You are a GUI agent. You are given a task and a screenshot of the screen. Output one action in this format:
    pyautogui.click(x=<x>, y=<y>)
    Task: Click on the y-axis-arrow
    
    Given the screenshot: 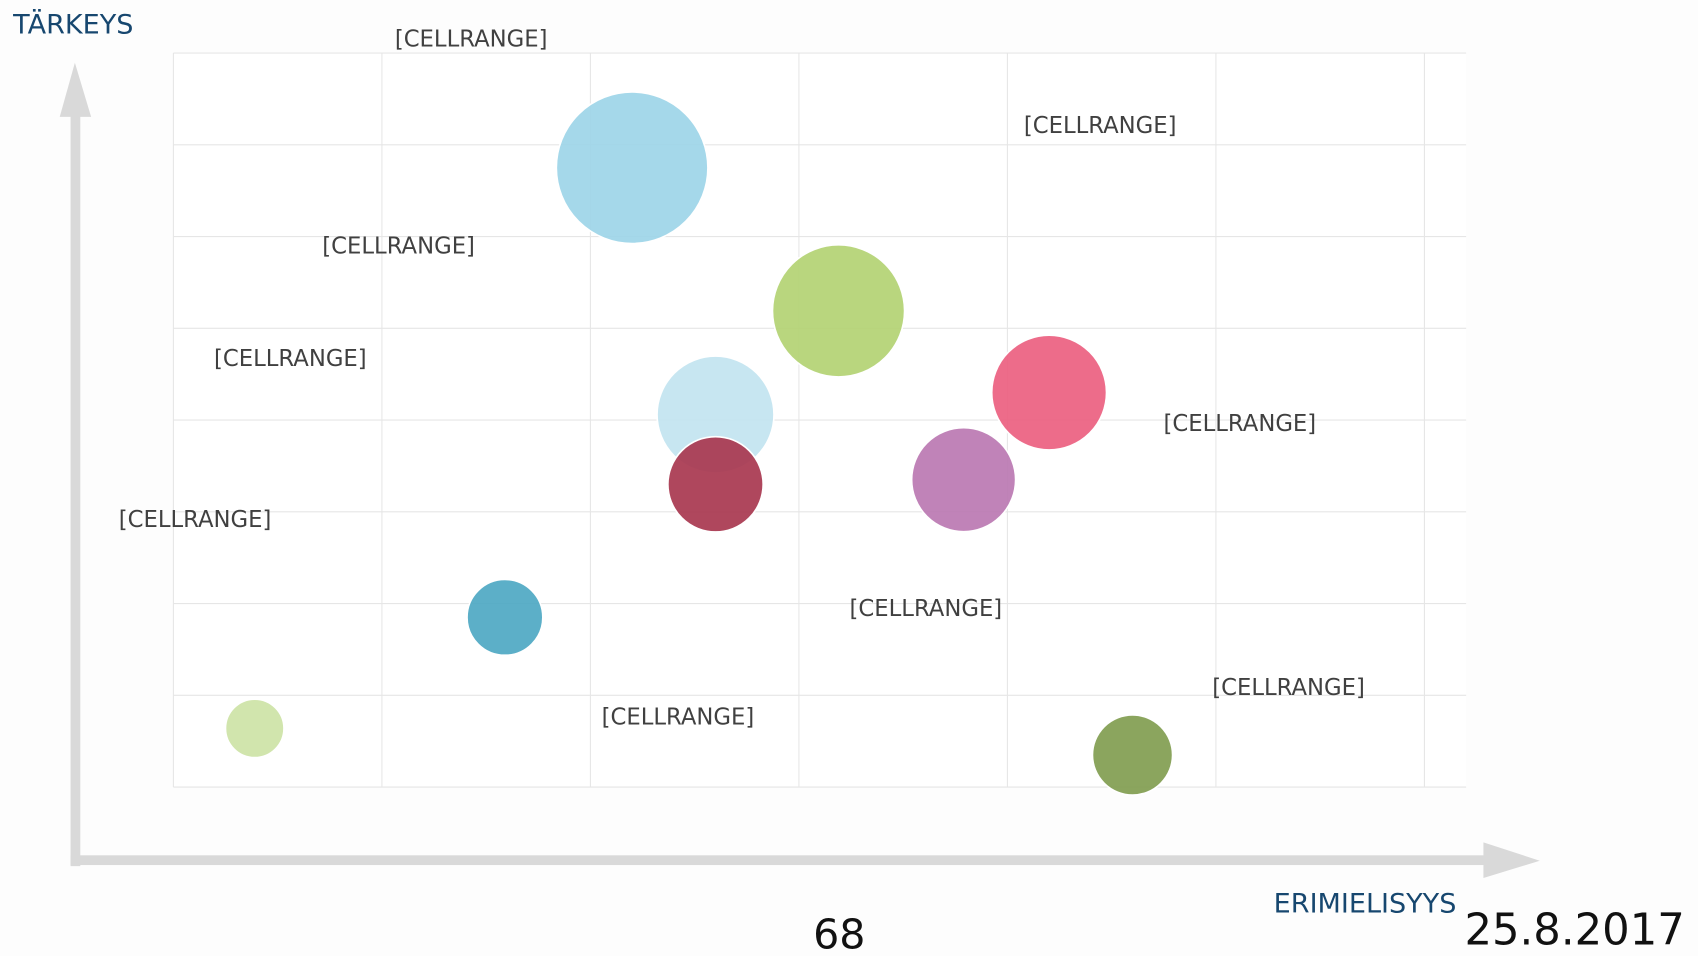 What is the action you would take?
    pyautogui.click(x=75, y=490)
    